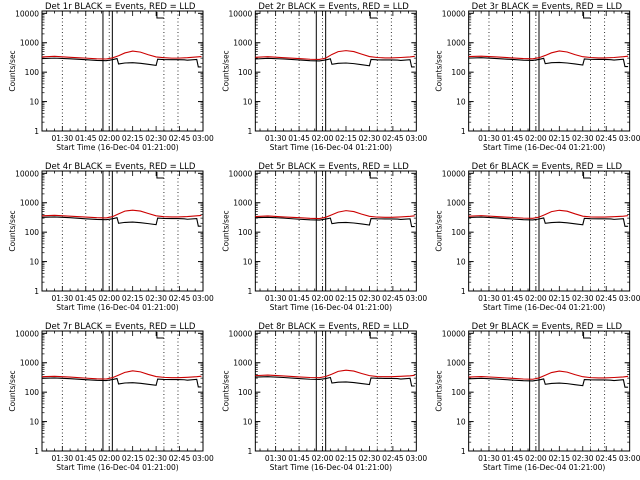 Image resolution: width=640 pixels, height=480 pixels. What do you see at coordinates (547, 167) in the screenshot?
I see `panel-title: Det 6r BLACK = Events, RED = LLD` at bounding box center [547, 167].